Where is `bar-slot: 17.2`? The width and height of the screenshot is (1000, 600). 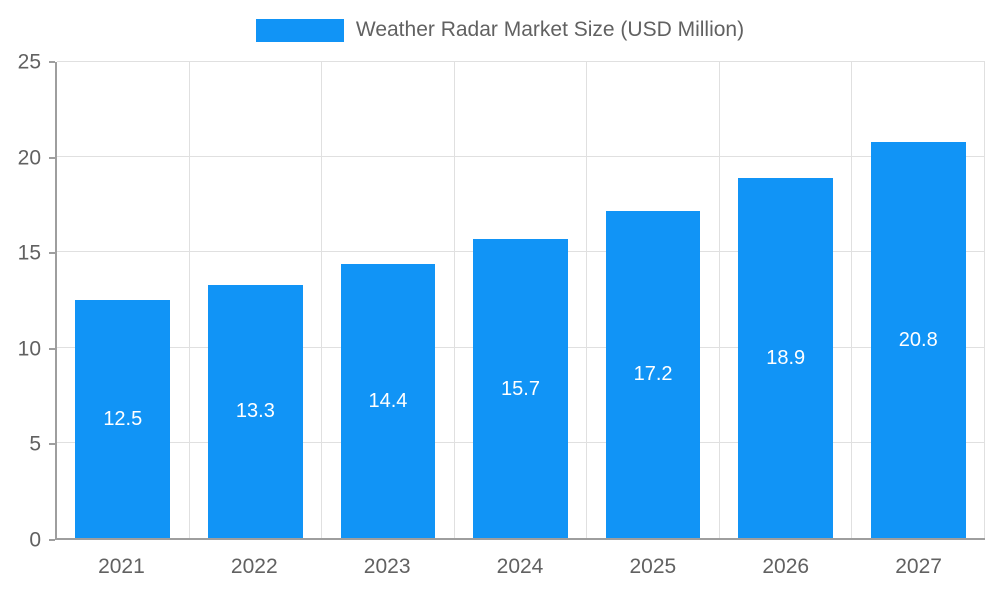 bar-slot: 17.2 is located at coordinates (653, 300).